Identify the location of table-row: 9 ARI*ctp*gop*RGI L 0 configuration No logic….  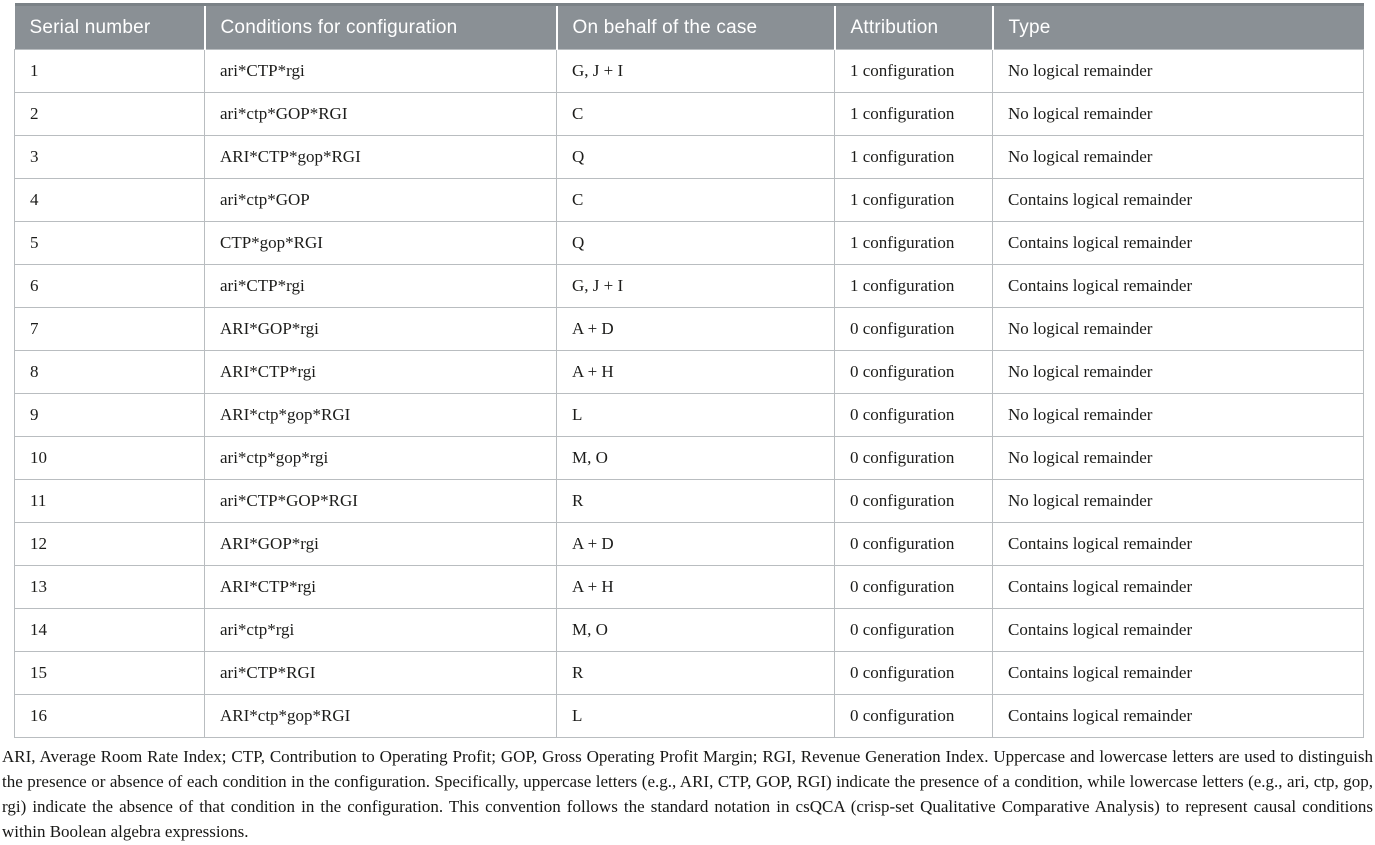
(689, 415).